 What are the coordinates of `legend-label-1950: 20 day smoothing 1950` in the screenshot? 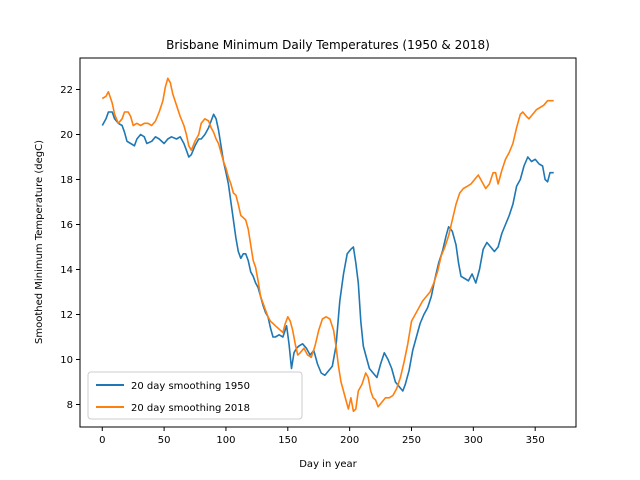 It's located at (190, 386).